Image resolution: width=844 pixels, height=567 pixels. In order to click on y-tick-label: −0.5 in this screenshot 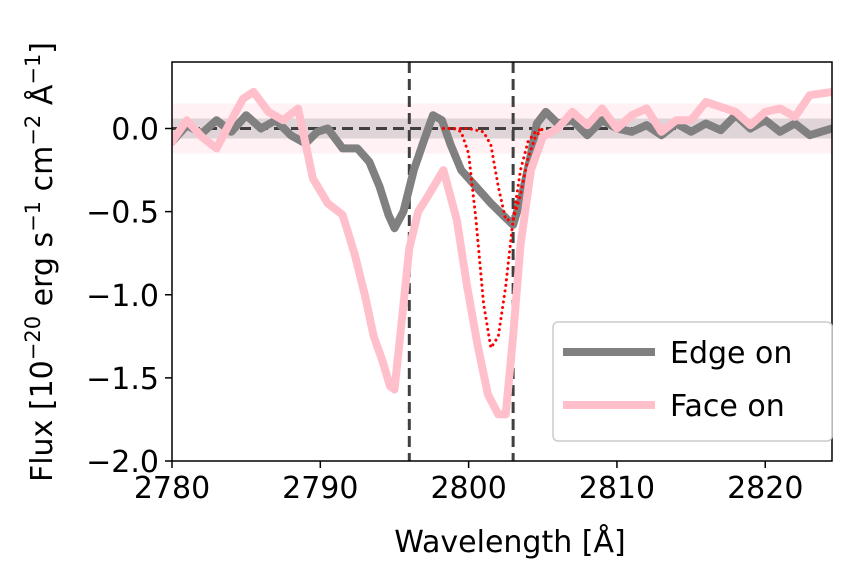, I will do `click(122, 213)`.